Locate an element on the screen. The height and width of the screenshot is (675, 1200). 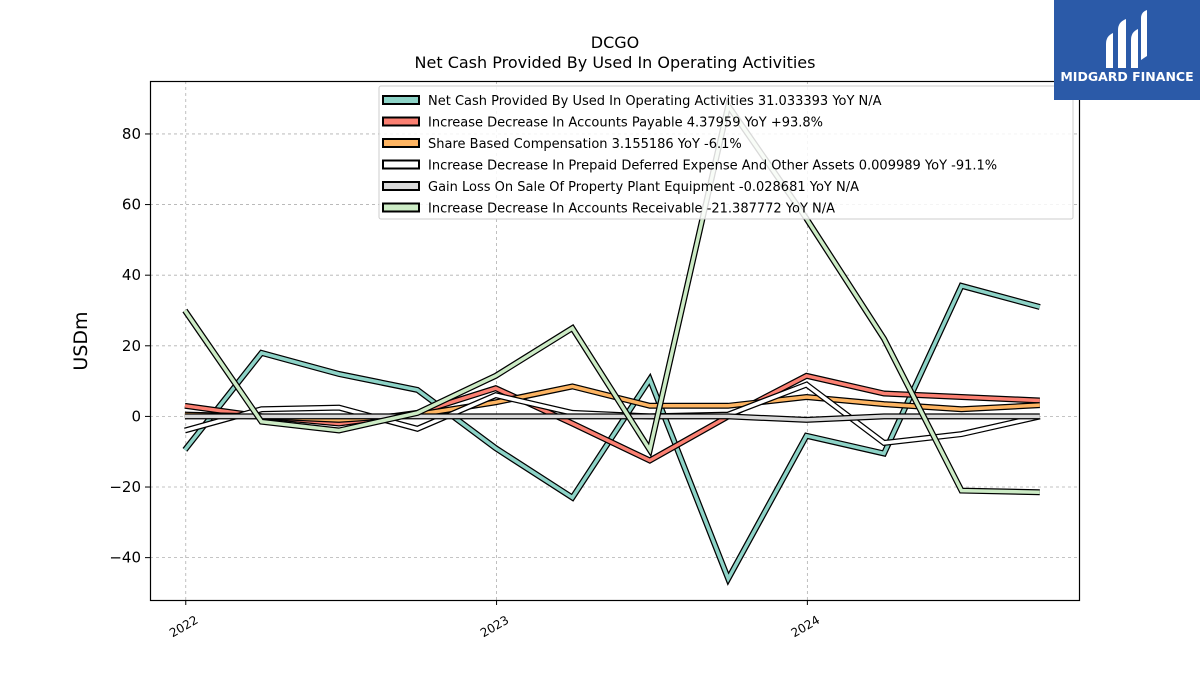
y-tick-label: 20 is located at coordinates (131, 346).